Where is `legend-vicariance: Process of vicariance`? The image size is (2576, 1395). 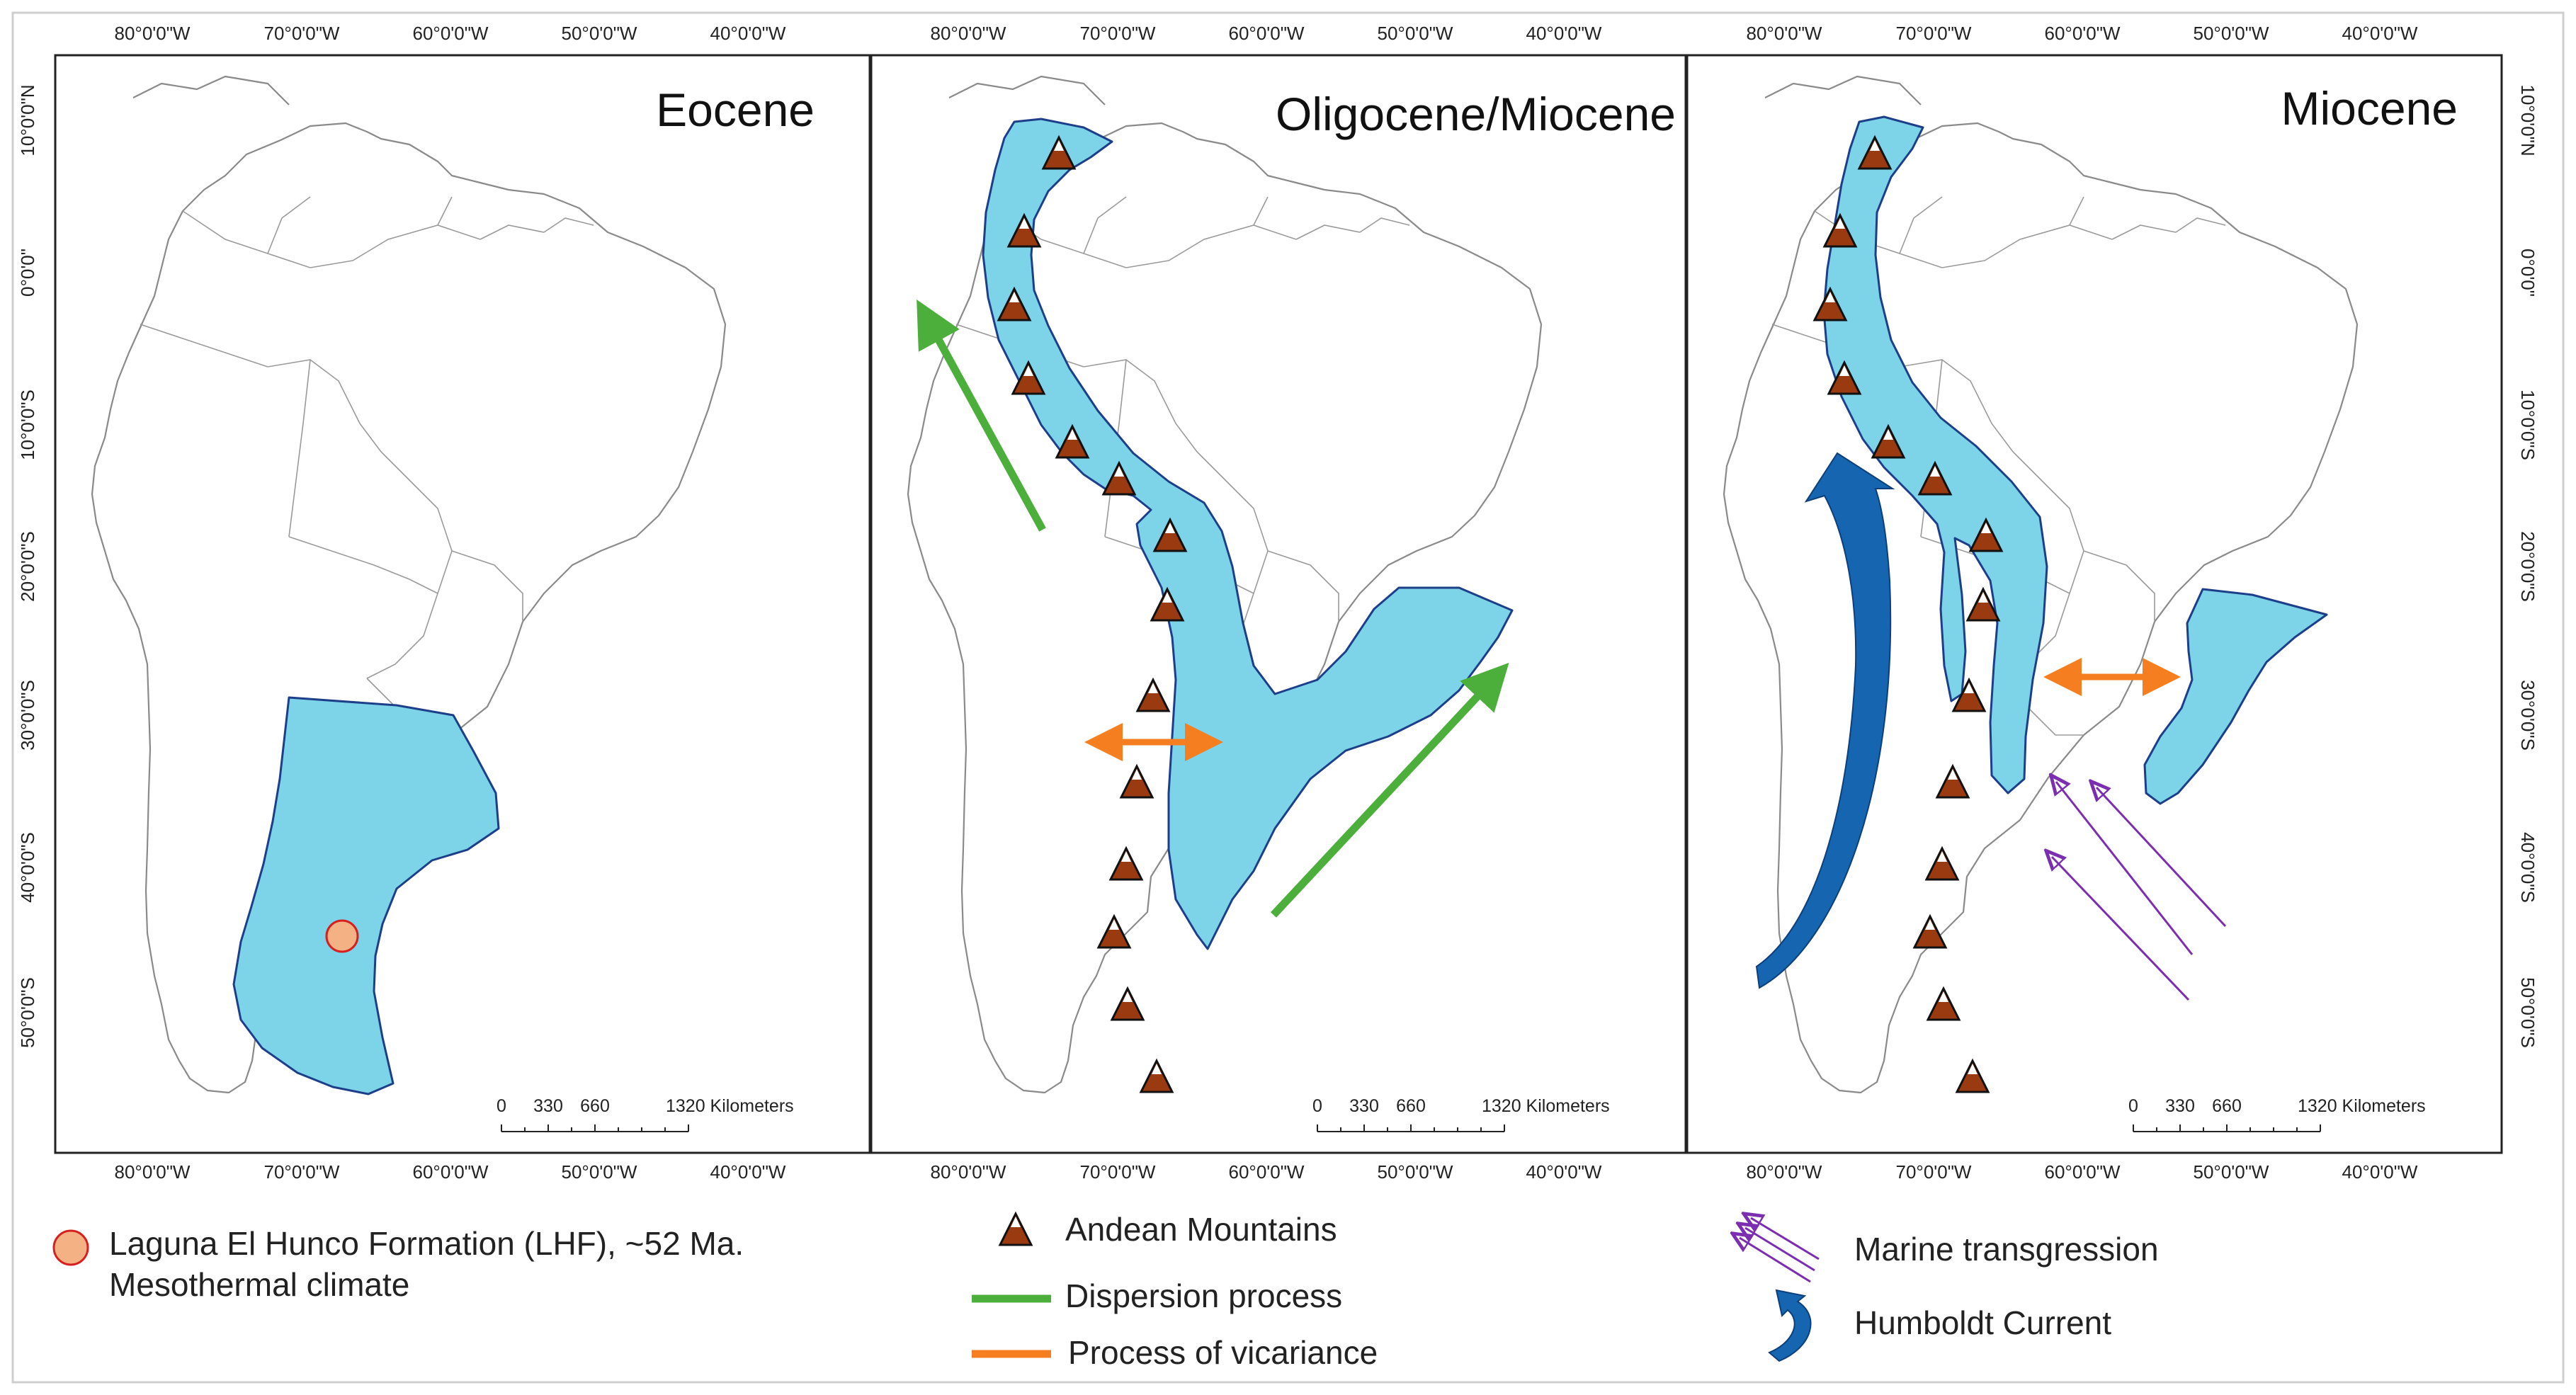 legend-vicariance: Process of vicariance is located at coordinates (1223, 1352).